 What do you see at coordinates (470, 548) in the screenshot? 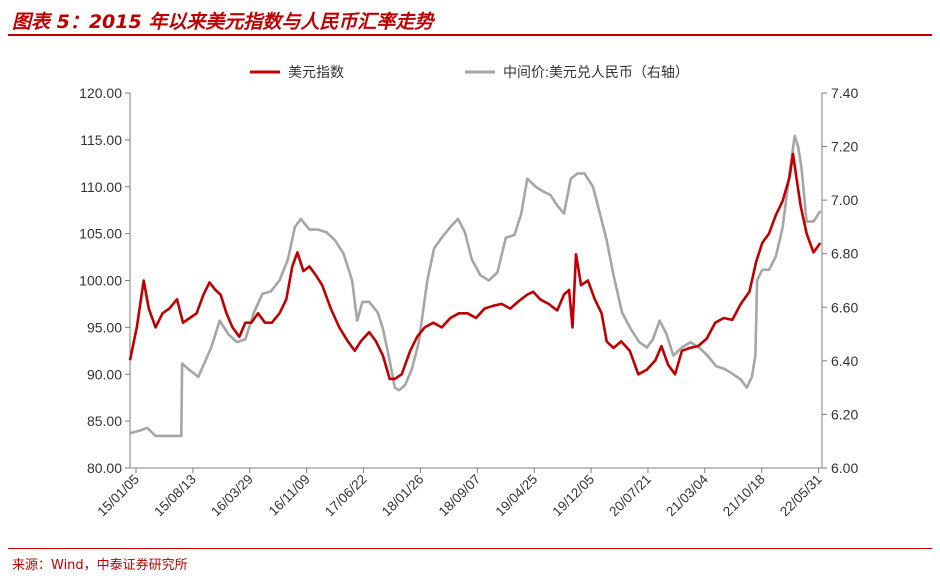
I see `footer-divider` at bounding box center [470, 548].